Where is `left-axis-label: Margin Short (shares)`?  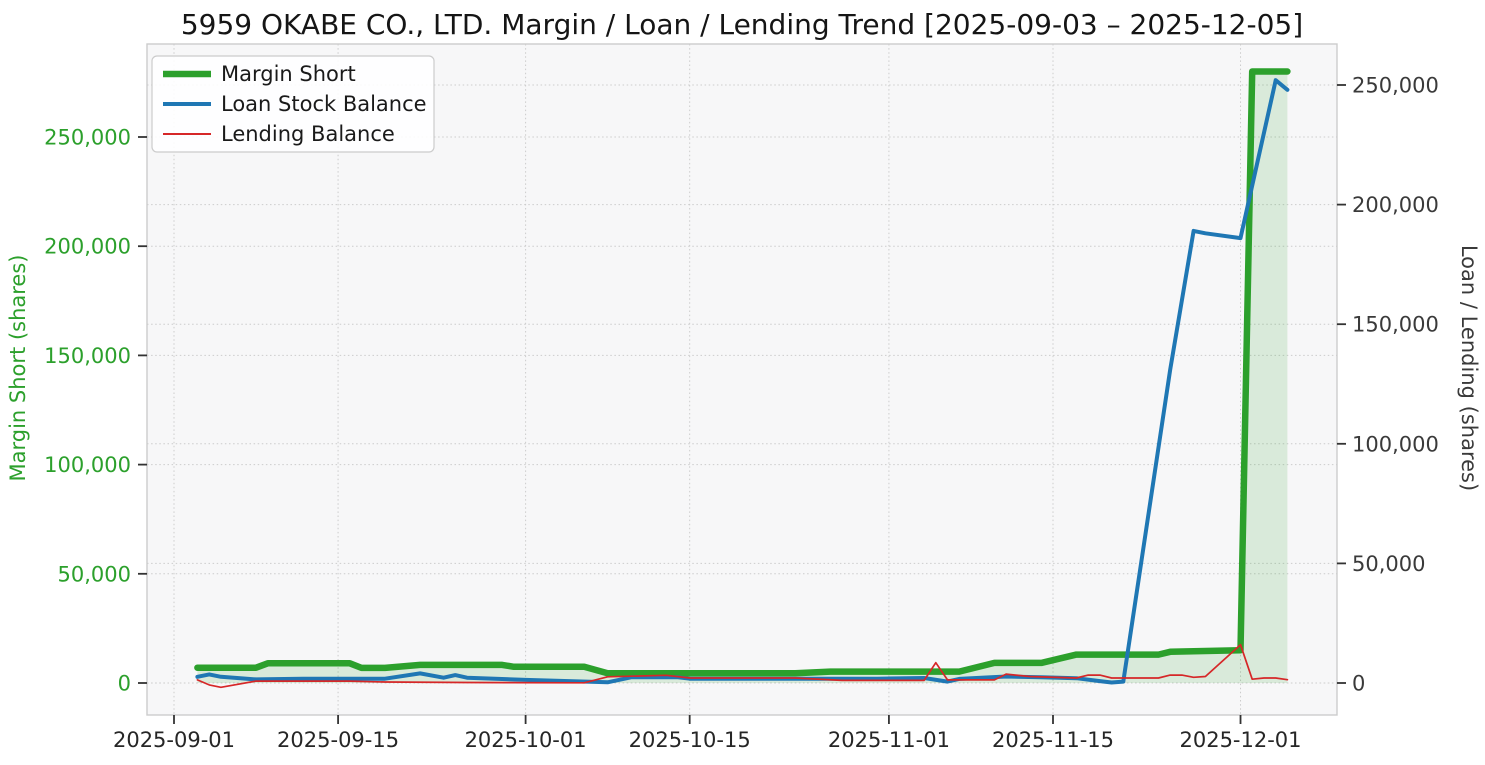 left-axis-label: Margin Short (shares) is located at coordinates (18, 368).